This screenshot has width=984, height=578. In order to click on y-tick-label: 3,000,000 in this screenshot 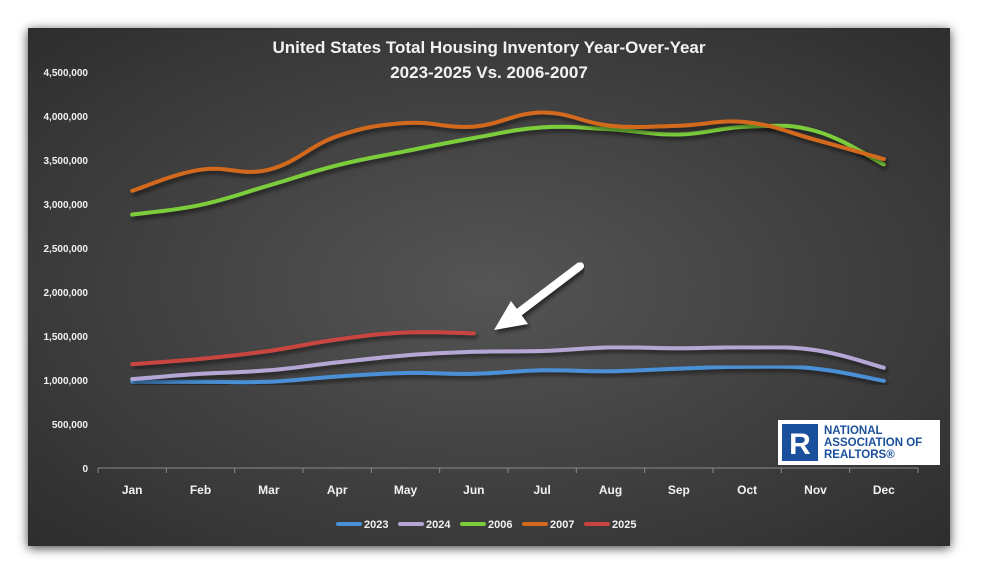, I will do `click(66, 205)`.